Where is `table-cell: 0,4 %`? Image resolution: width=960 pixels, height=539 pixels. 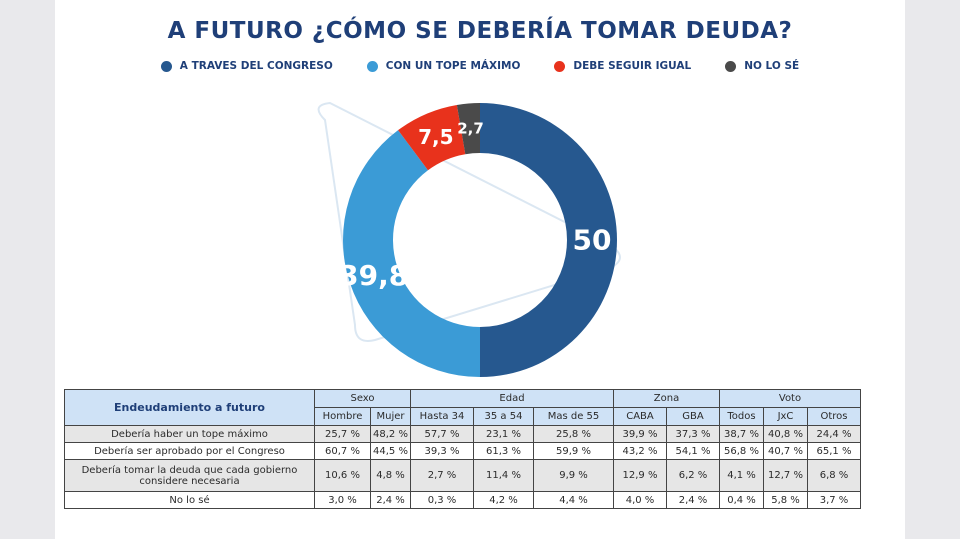 table-cell: 0,4 % is located at coordinates (741, 500).